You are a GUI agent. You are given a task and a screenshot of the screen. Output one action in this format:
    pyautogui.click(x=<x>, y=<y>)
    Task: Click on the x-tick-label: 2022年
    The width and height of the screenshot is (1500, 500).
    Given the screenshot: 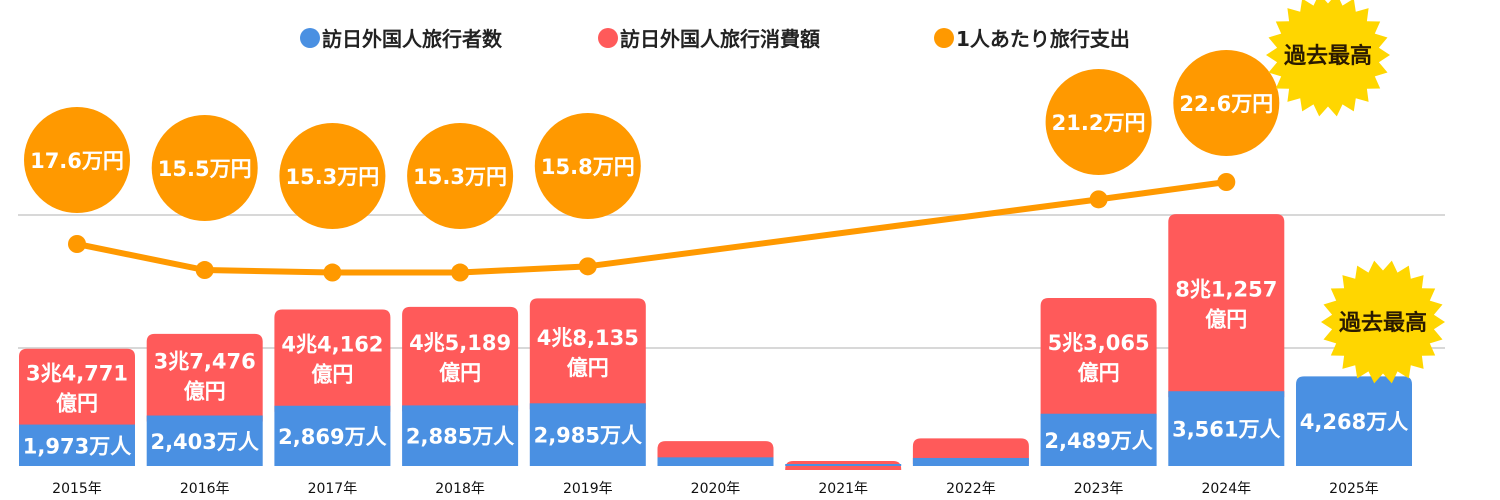 What is the action you would take?
    pyautogui.click(x=971, y=489)
    